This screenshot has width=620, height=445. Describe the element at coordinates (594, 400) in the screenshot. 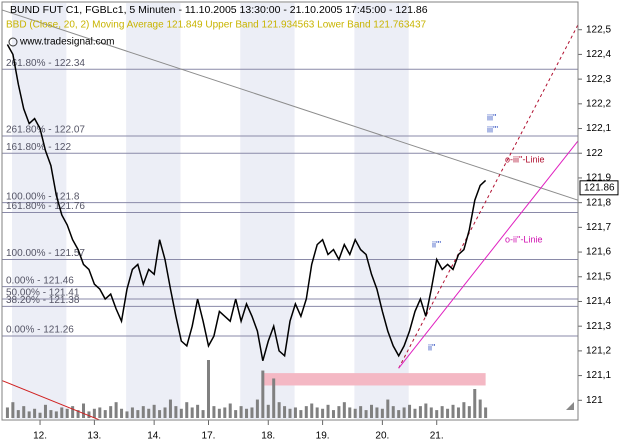

I see `y-tick-label: 121` at that location.